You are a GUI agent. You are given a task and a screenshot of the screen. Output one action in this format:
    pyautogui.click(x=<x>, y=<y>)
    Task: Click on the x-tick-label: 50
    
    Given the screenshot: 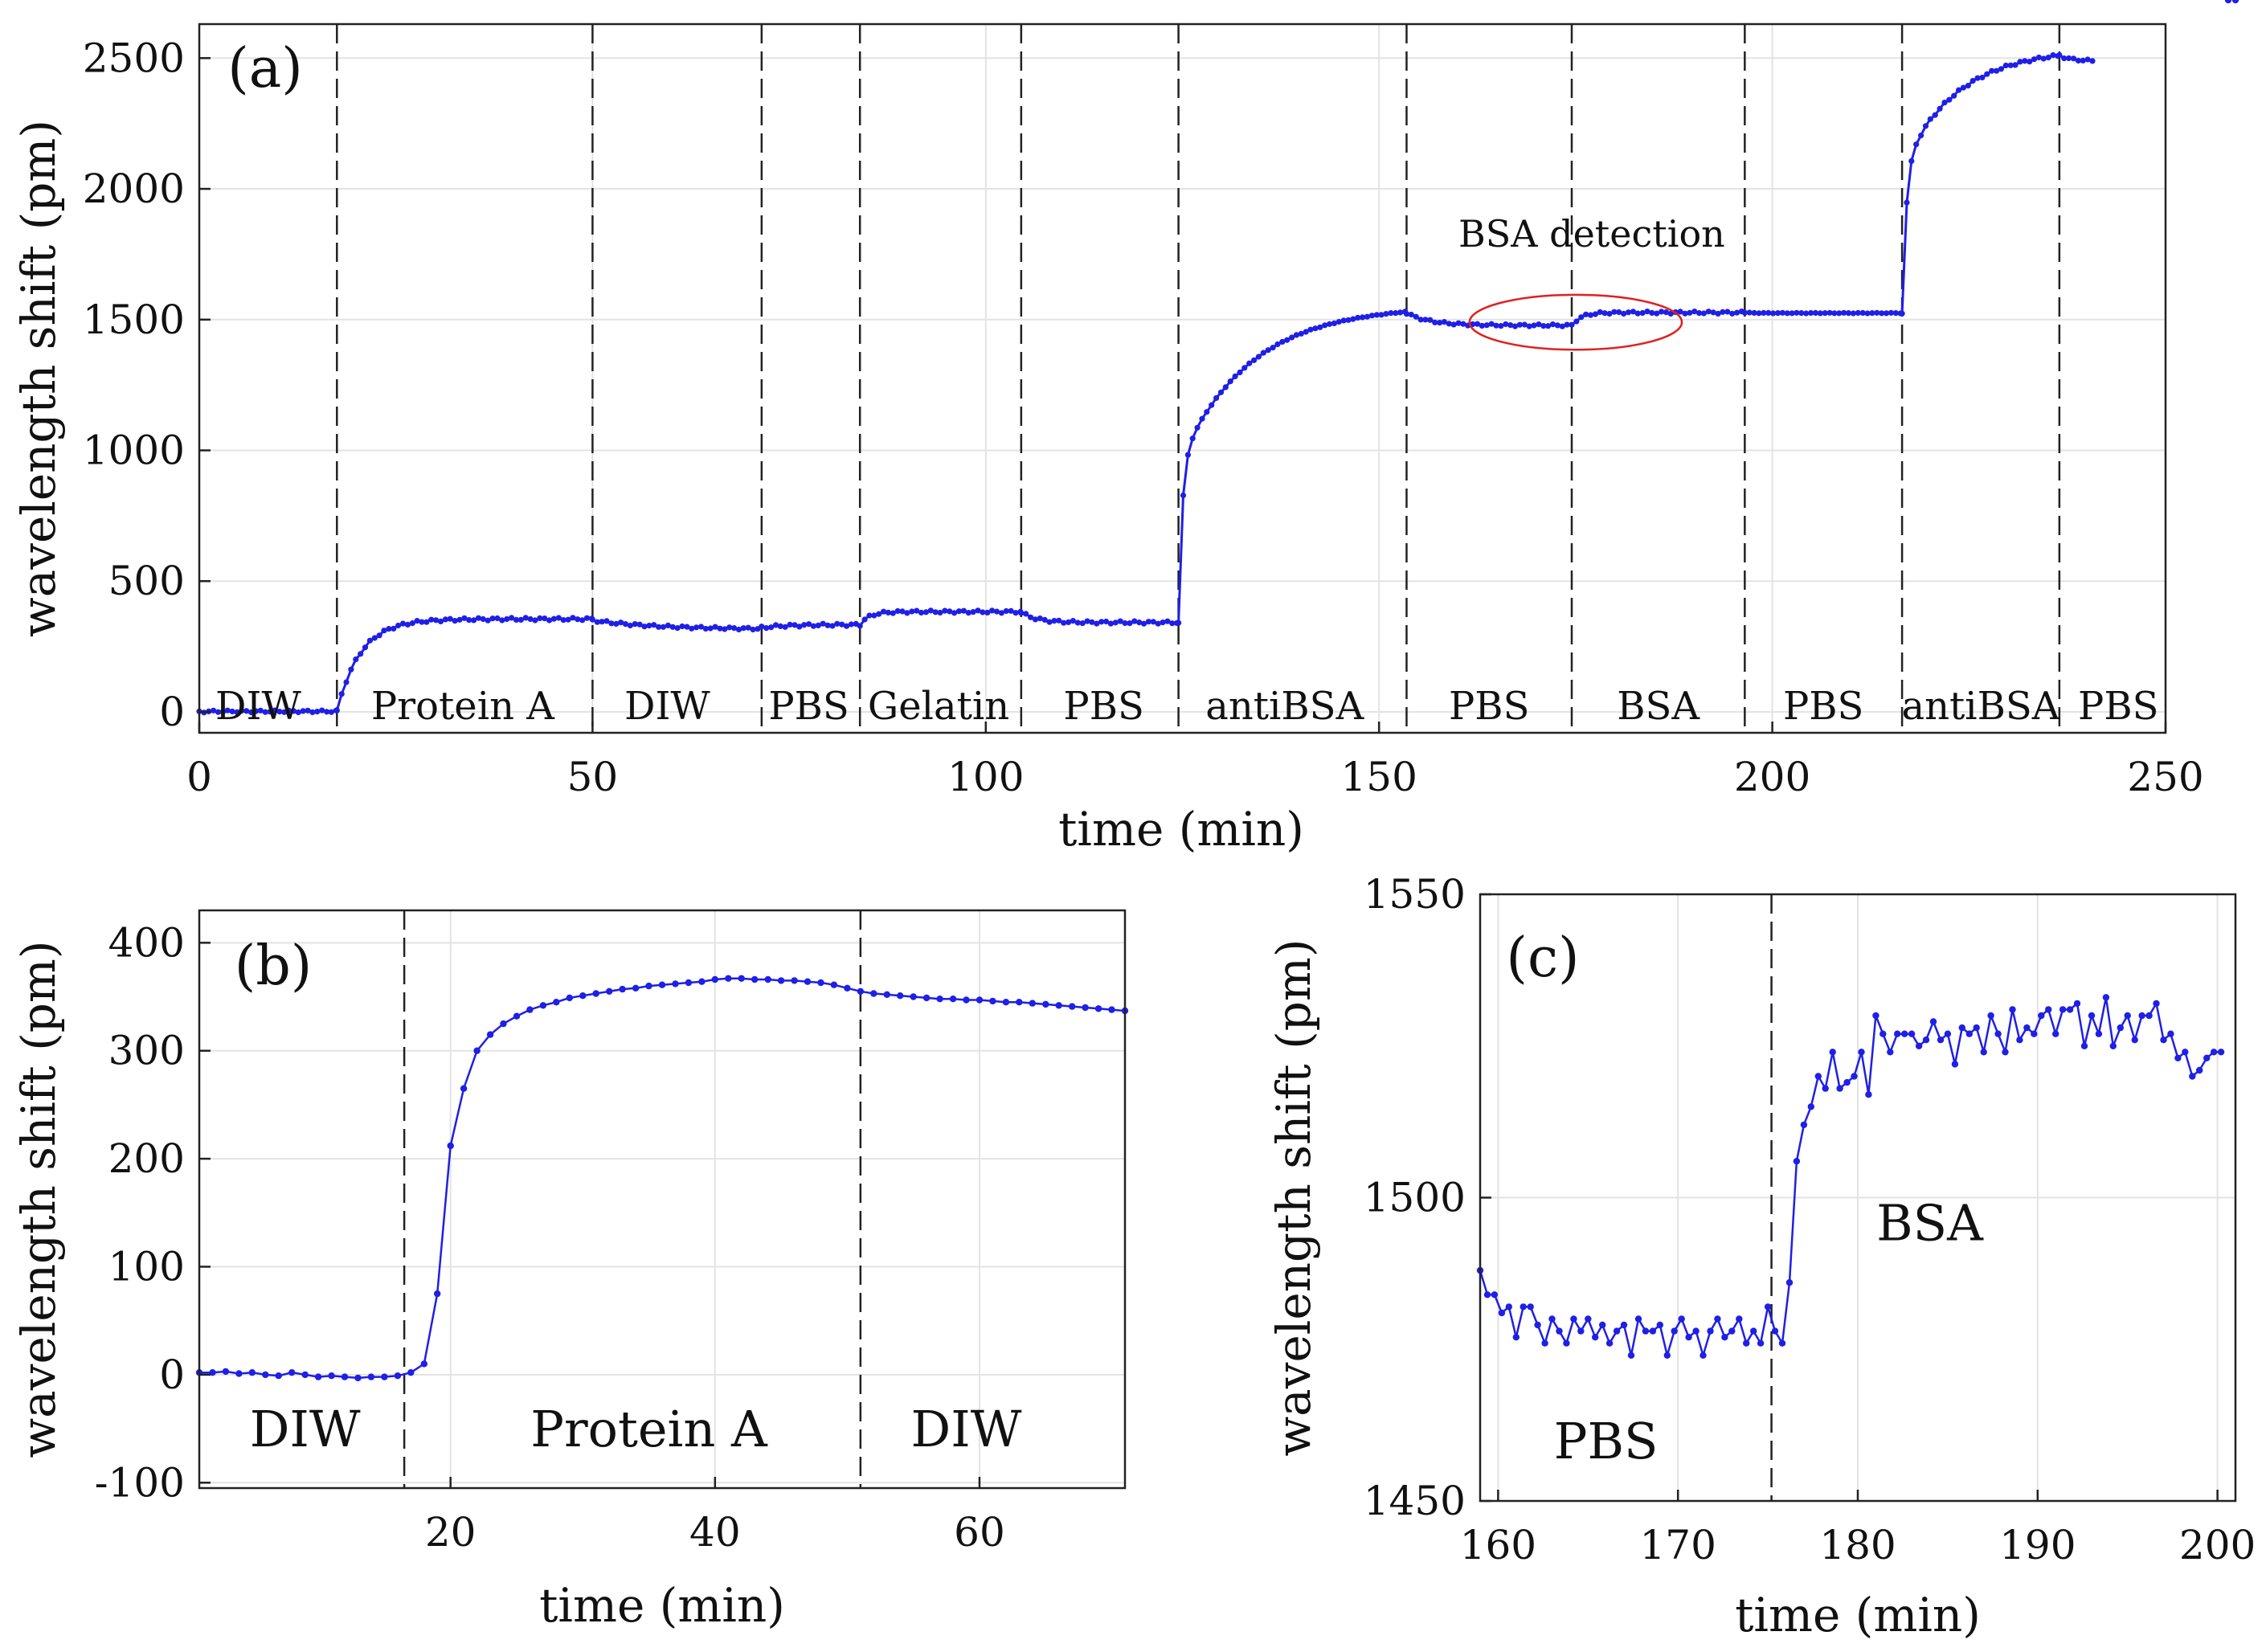 What is the action you would take?
    pyautogui.click(x=593, y=777)
    